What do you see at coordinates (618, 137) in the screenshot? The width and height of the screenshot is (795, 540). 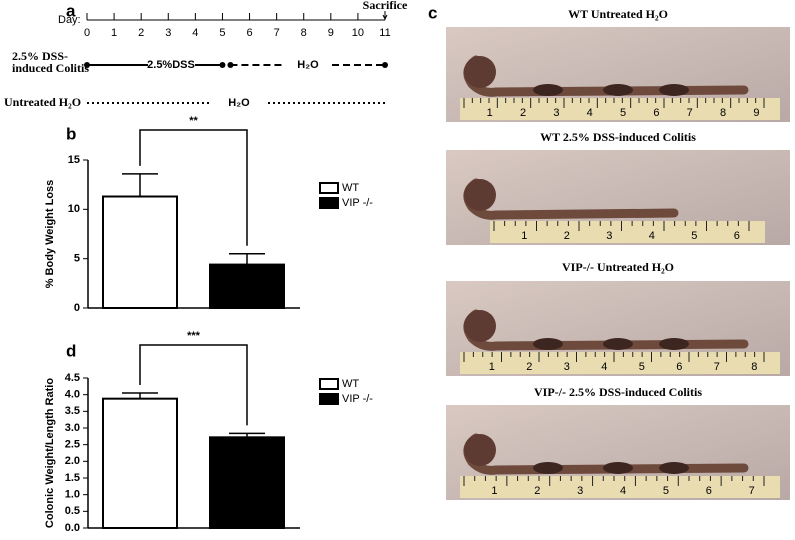 I see `photo-title: WT 2.5% DSS-induced Colitis` at bounding box center [618, 137].